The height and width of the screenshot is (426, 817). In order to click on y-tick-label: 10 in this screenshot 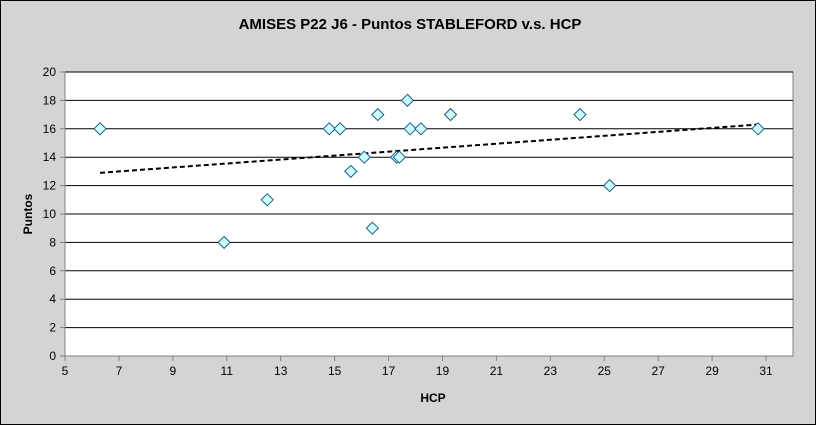, I will do `click(50, 214)`.